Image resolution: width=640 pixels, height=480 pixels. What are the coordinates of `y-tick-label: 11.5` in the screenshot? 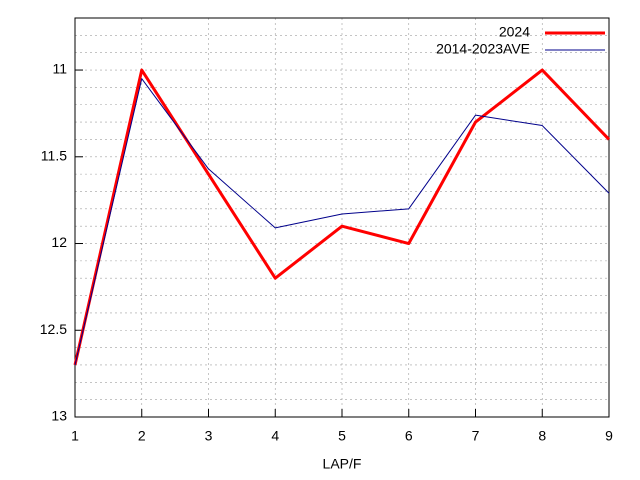 It's located at (54, 155).